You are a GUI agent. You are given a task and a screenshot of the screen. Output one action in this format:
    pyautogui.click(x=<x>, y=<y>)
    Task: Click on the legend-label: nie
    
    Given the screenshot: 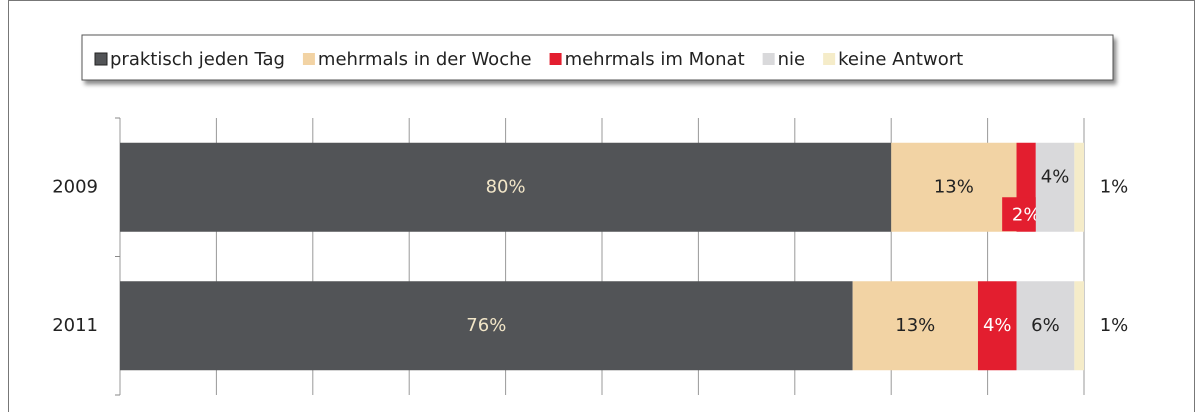 What is the action you would take?
    pyautogui.click(x=791, y=59)
    